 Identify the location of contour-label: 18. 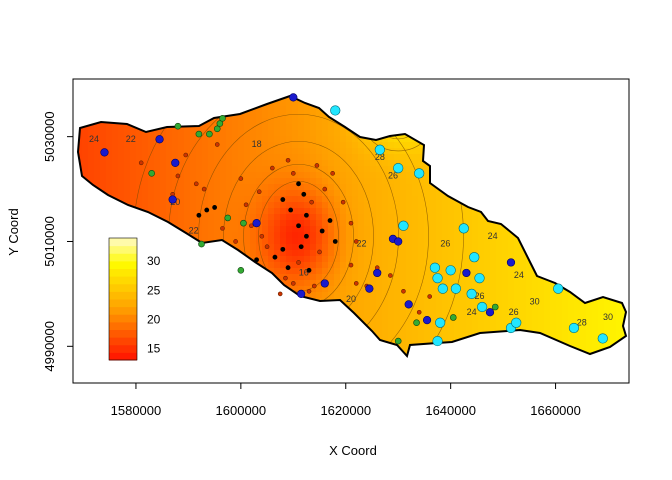
(257, 144).